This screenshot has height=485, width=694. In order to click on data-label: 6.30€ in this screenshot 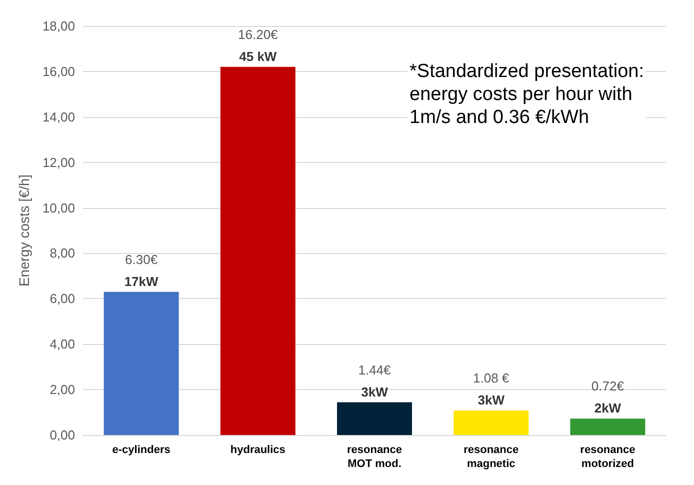, I will do `click(141, 259)`.